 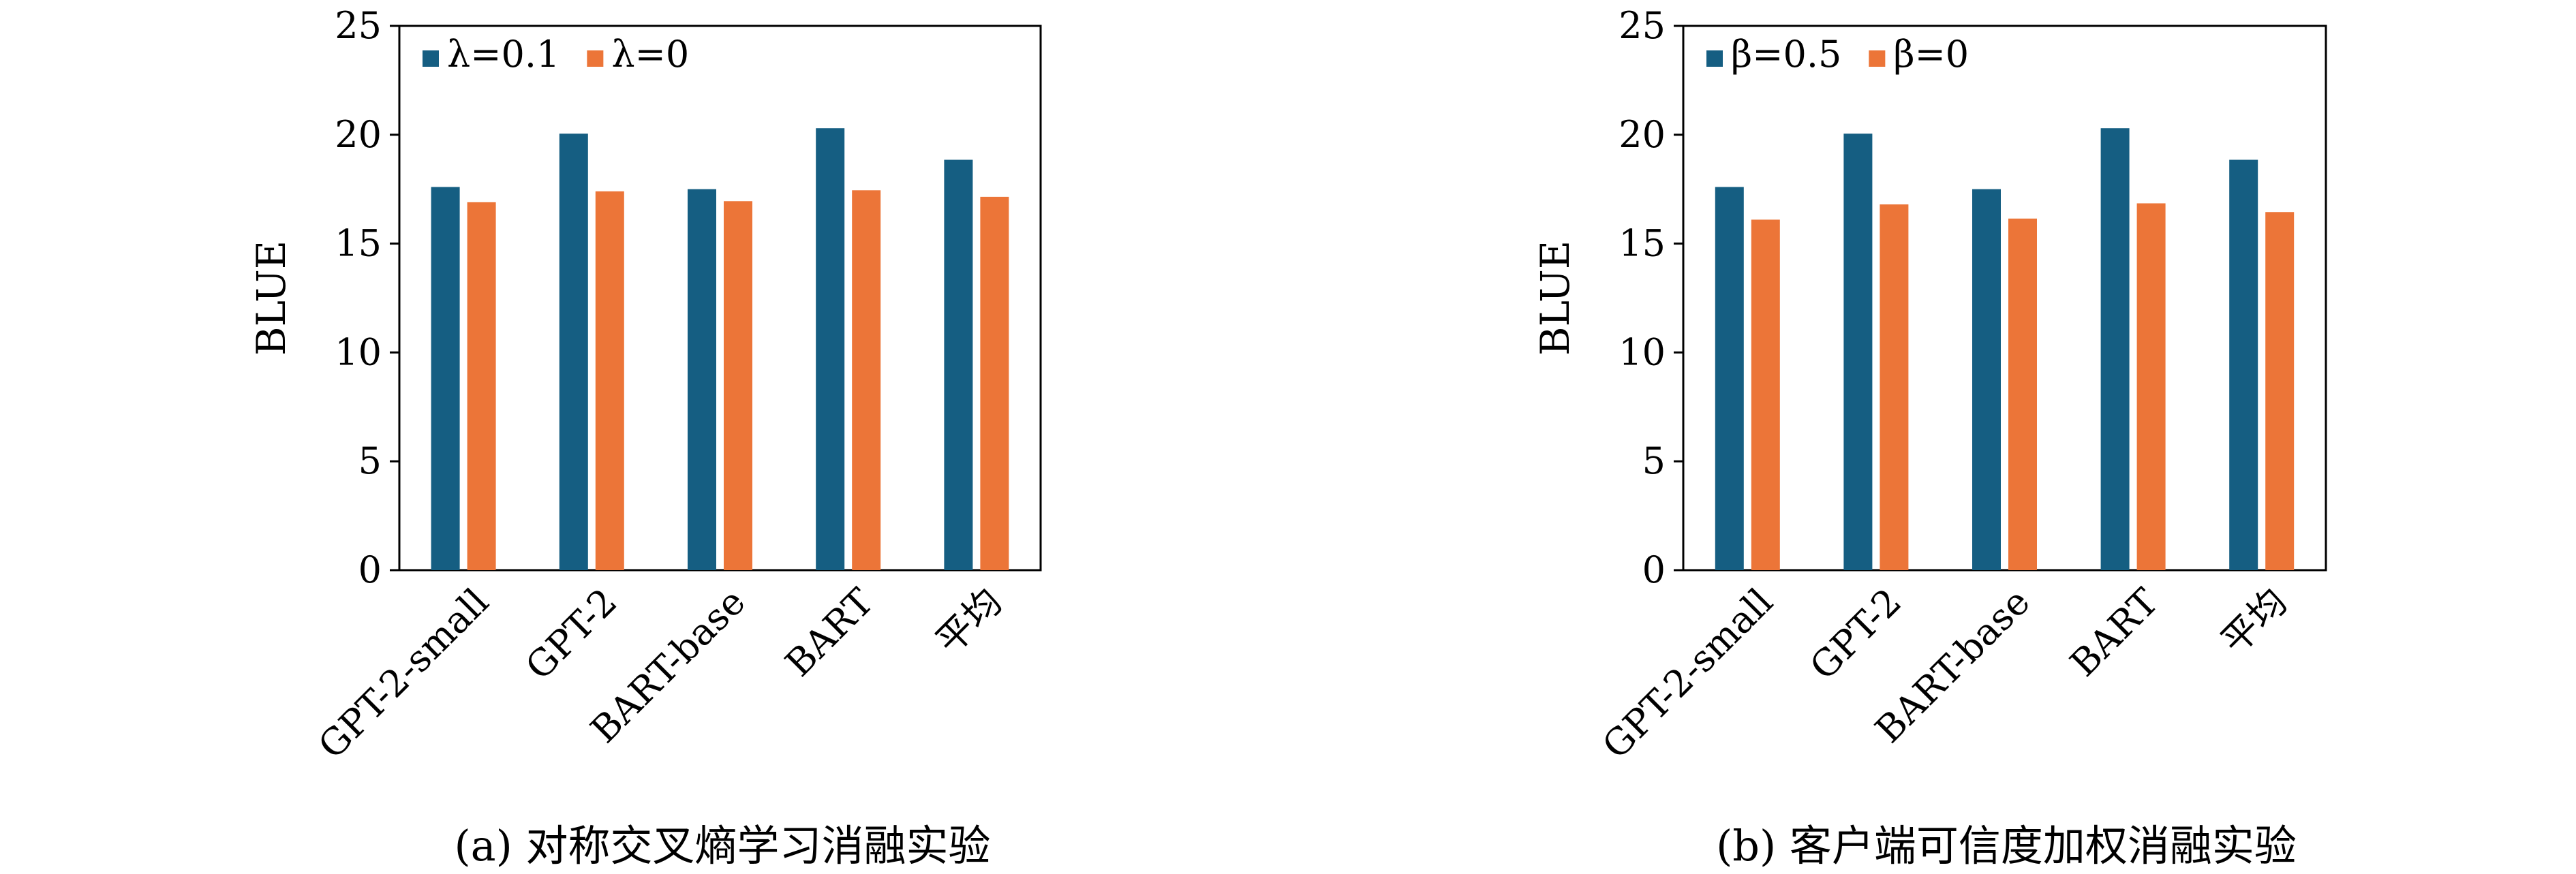 What do you see at coordinates (2006, 846) in the screenshot?
I see `panel-caption: (b) 客户端可信度加权消融实验` at bounding box center [2006, 846].